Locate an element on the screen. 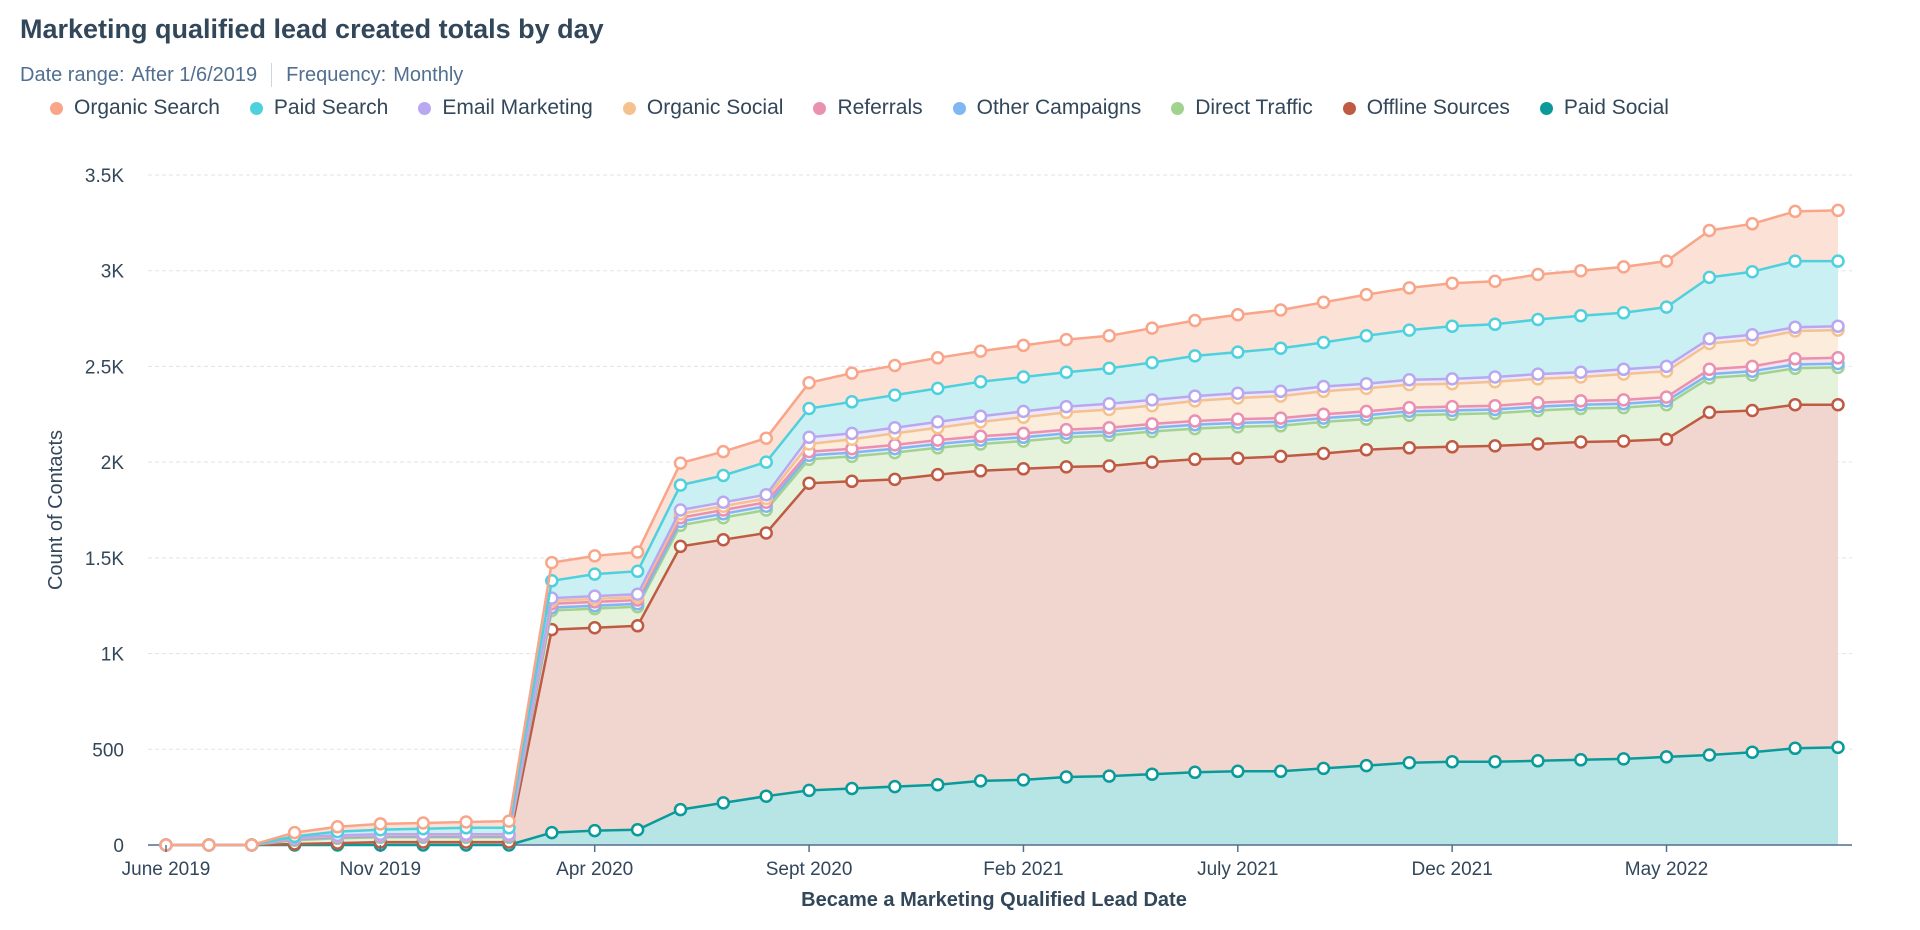 This screenshot has height=930, width=1920. legend-label: Paid Social is located at coordinates (1616, 107).